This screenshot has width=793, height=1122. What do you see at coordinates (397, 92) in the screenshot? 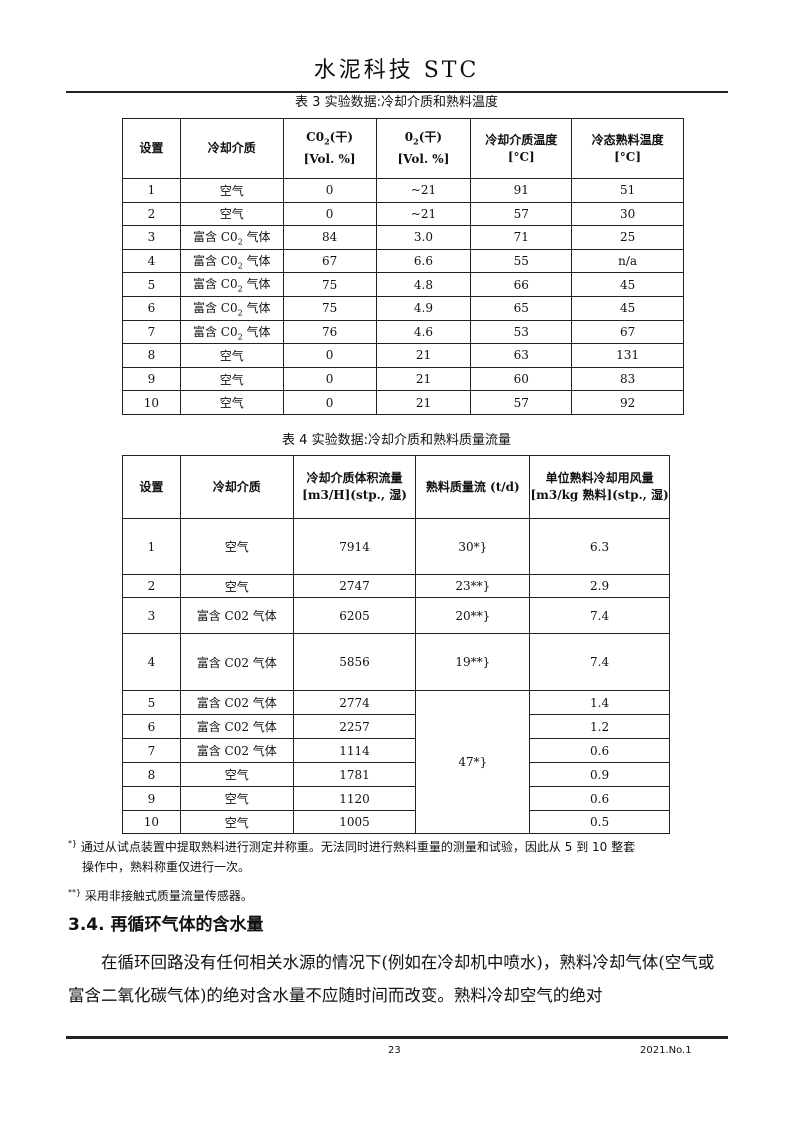
I see `header-rule` at bounding box center [397, 92].